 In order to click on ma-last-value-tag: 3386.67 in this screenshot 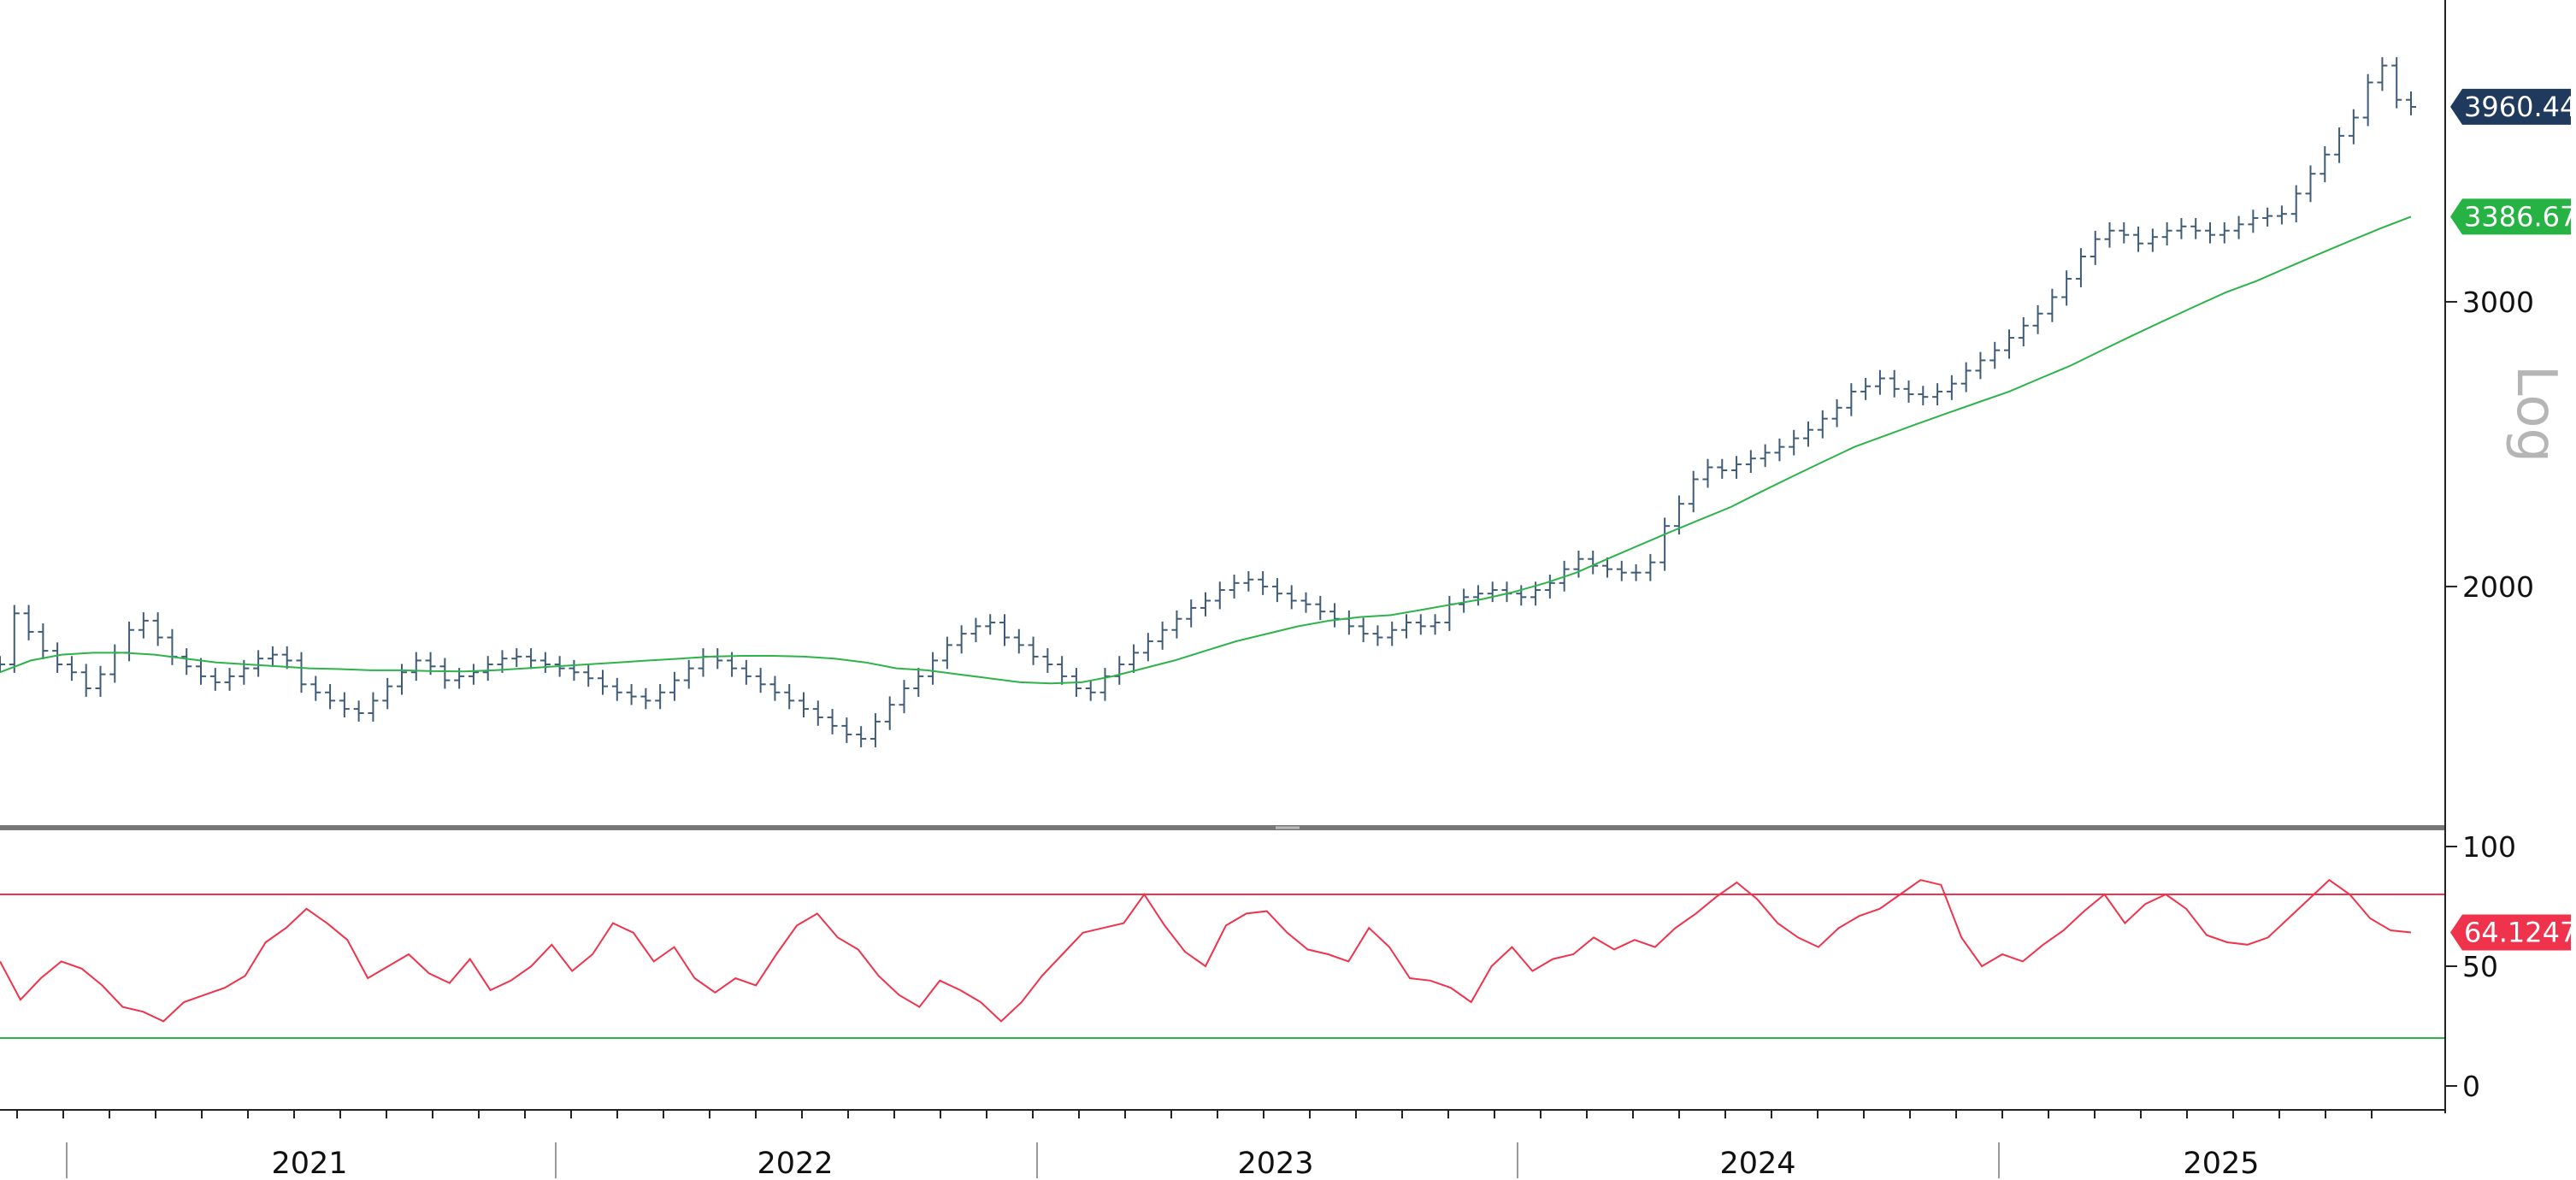, I will do `click(2513, 216)`.